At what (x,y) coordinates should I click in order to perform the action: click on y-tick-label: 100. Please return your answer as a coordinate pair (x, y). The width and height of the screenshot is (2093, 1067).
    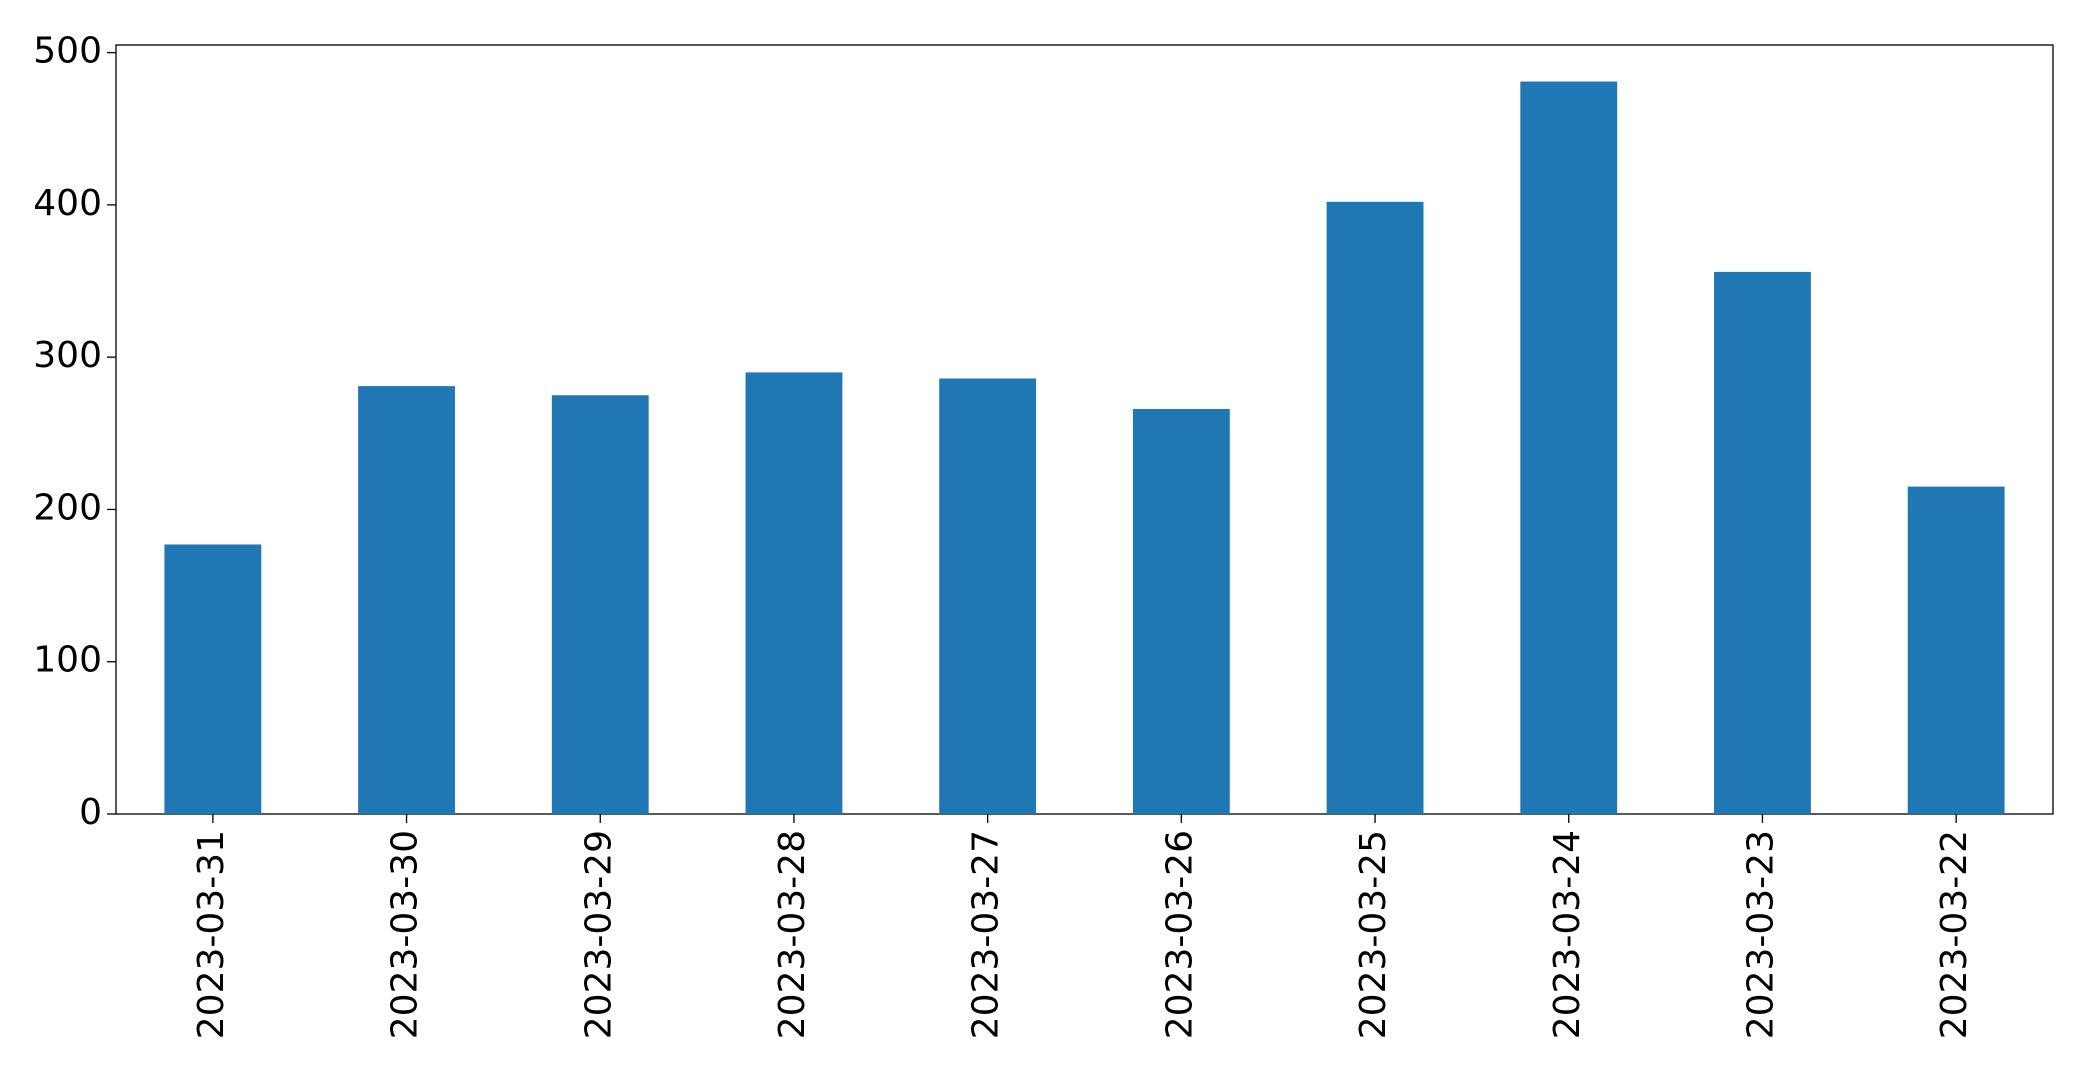
    Looking at the image, I should click on (67, 660).